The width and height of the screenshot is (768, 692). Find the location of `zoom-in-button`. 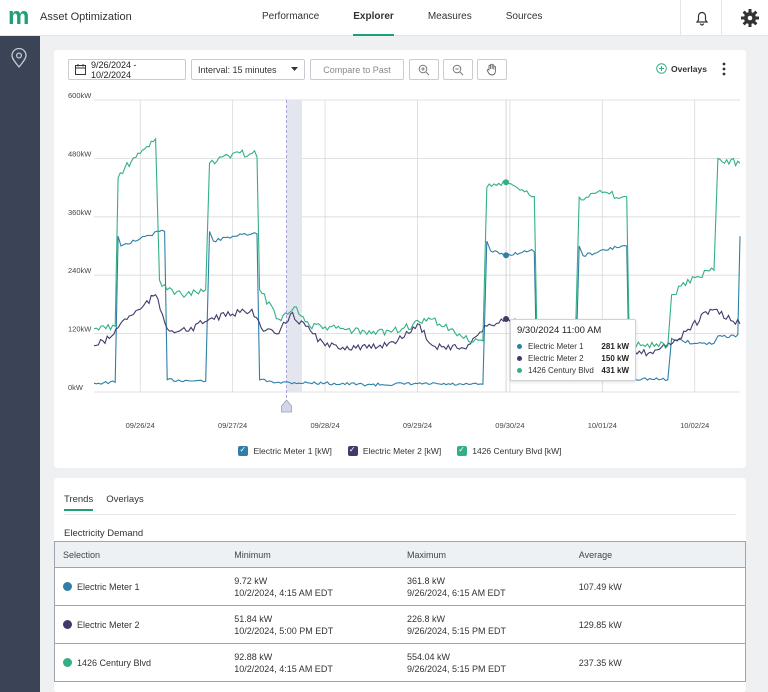

zoom-in-button is located at coordinates (424, 69).